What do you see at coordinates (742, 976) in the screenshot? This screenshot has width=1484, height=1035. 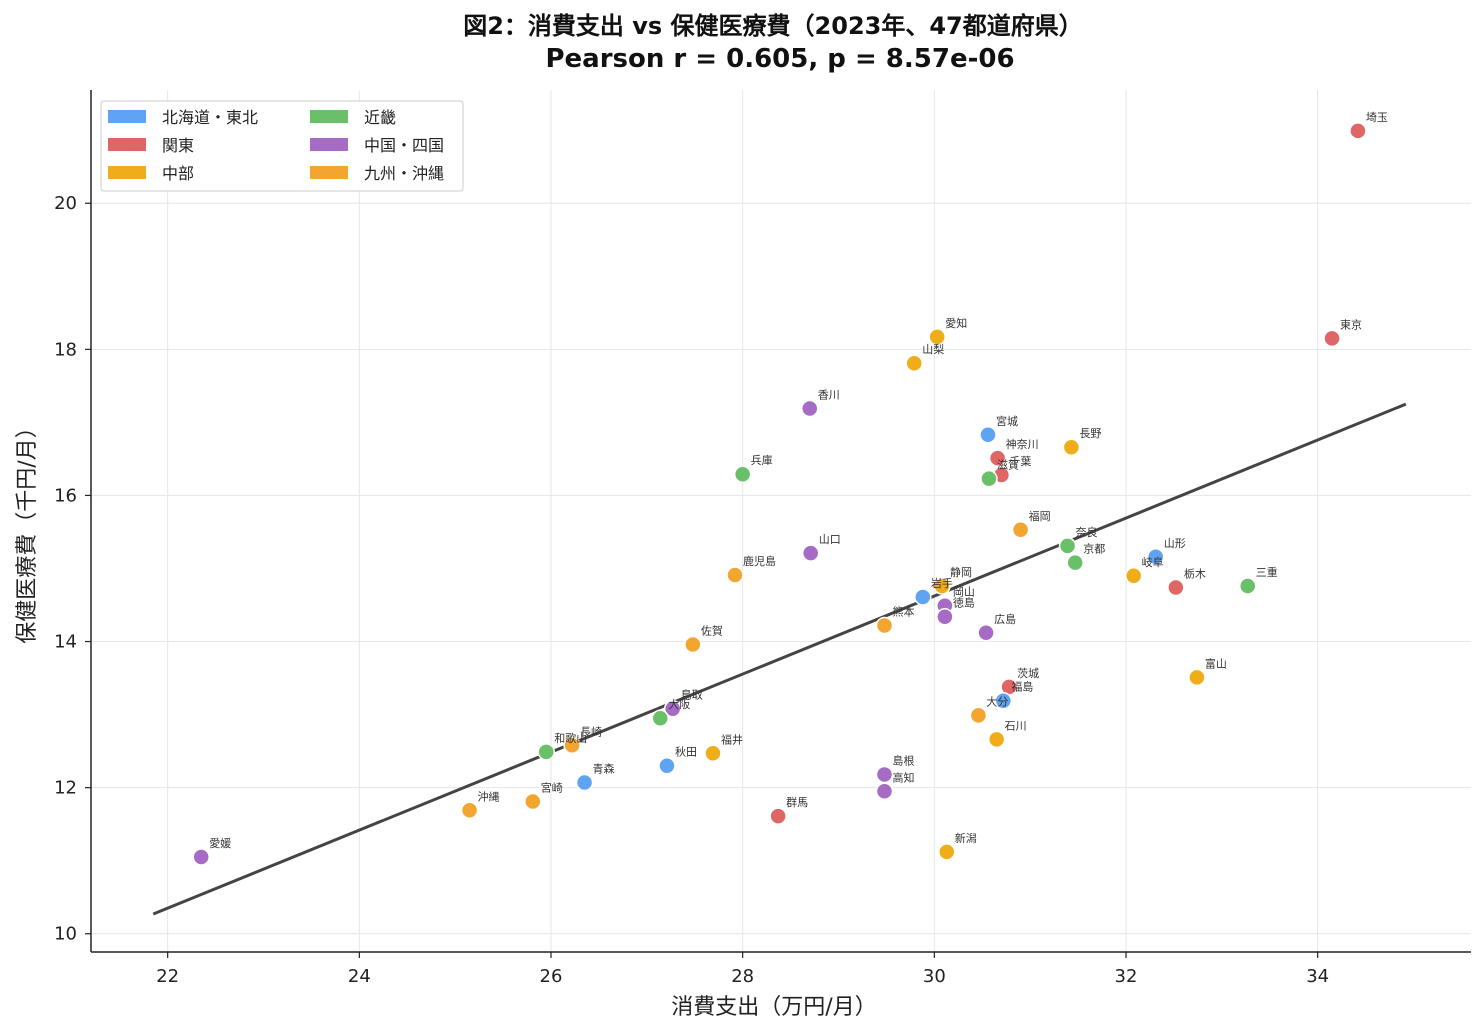 I see `x-tick-label: 28` at bounding box center [742, 976].